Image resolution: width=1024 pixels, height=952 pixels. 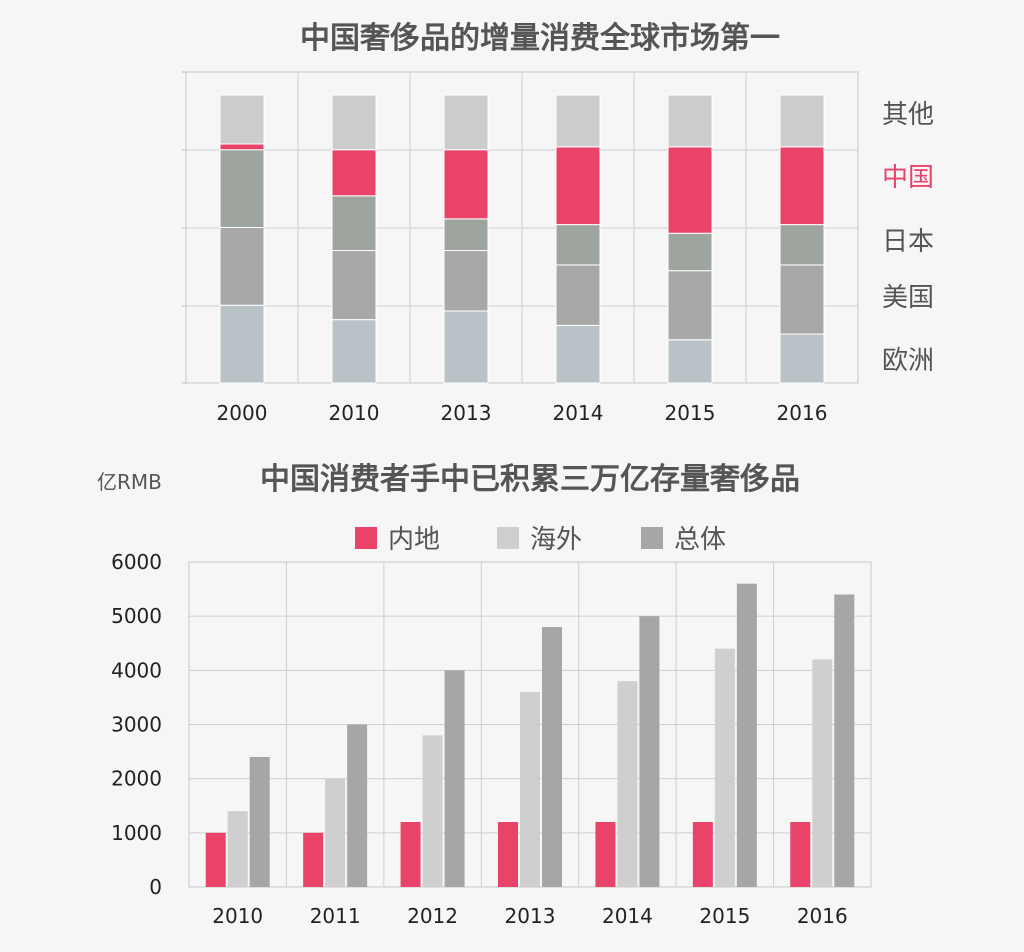 I want to click on bottom-bar-2016-内地, so click(x=800, y=854).